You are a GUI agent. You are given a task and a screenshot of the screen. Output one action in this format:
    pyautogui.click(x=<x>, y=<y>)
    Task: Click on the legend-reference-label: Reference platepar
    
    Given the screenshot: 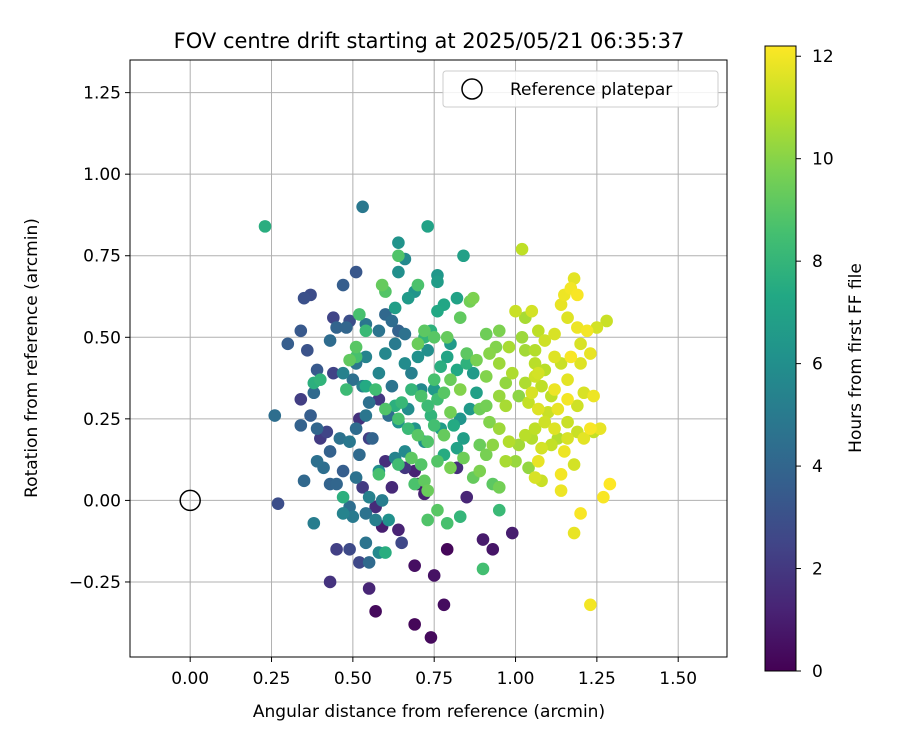 What is the action you would take?
    pyautogui.click(x=591, y=90)
    